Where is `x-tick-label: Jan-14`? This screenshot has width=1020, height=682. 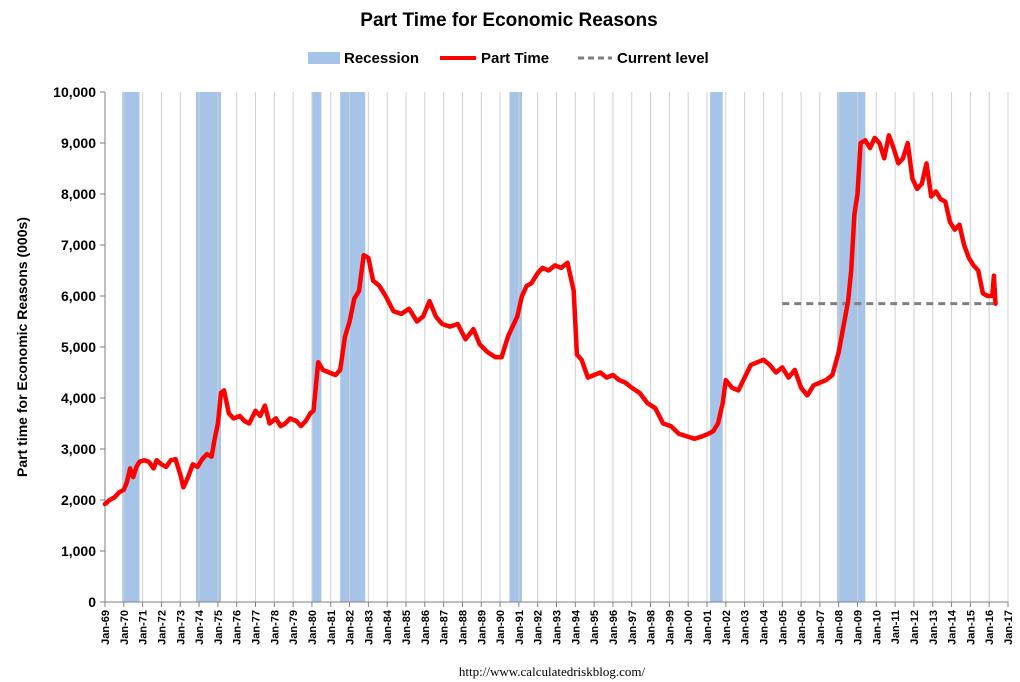
x-tick-label: Jan-14 is located at coordinates (953, 627).